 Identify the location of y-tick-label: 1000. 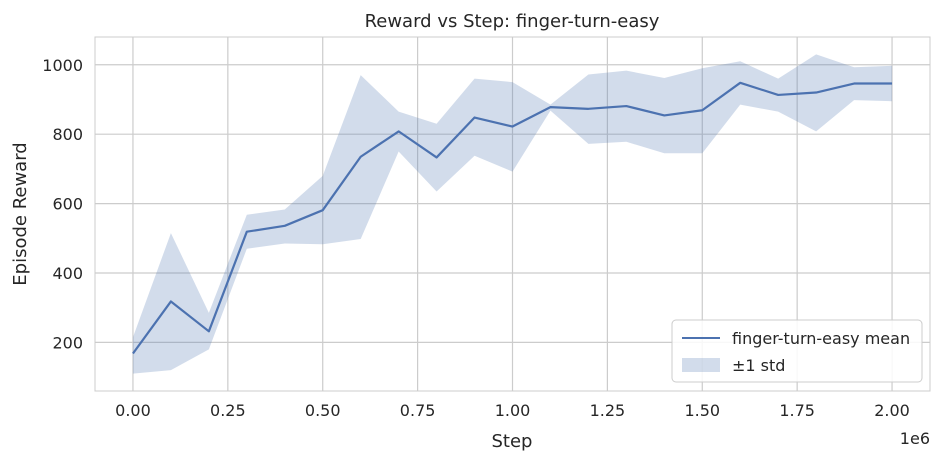
(62, 65).